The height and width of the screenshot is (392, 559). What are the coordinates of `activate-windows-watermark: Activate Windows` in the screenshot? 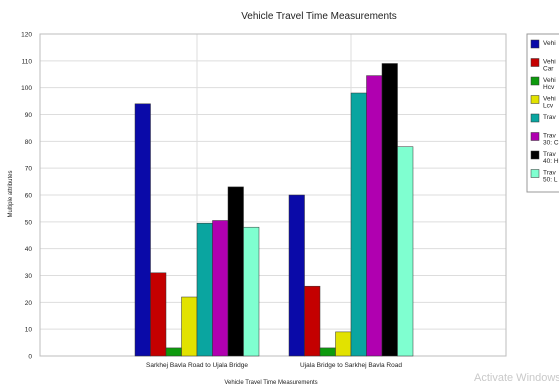 It's located at (516, 378).